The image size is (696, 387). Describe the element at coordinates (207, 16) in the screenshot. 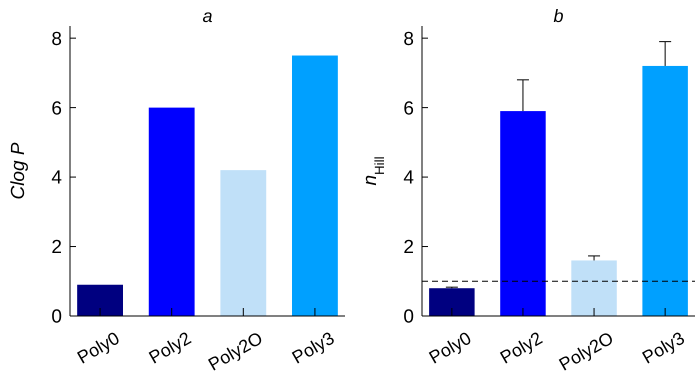

I see `chart-title: a` at that location.